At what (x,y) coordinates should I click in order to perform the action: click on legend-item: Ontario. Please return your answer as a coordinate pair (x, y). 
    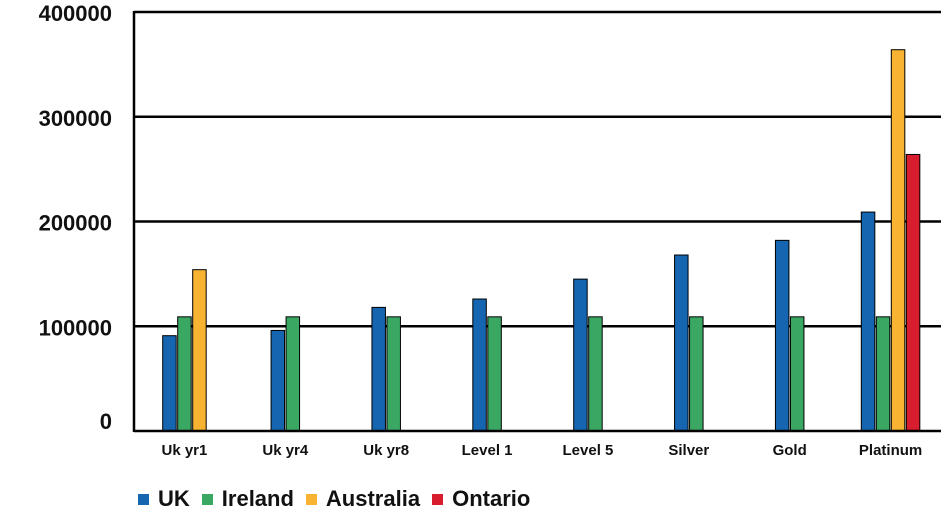
    Looking at the image, I should click on (481, 499).